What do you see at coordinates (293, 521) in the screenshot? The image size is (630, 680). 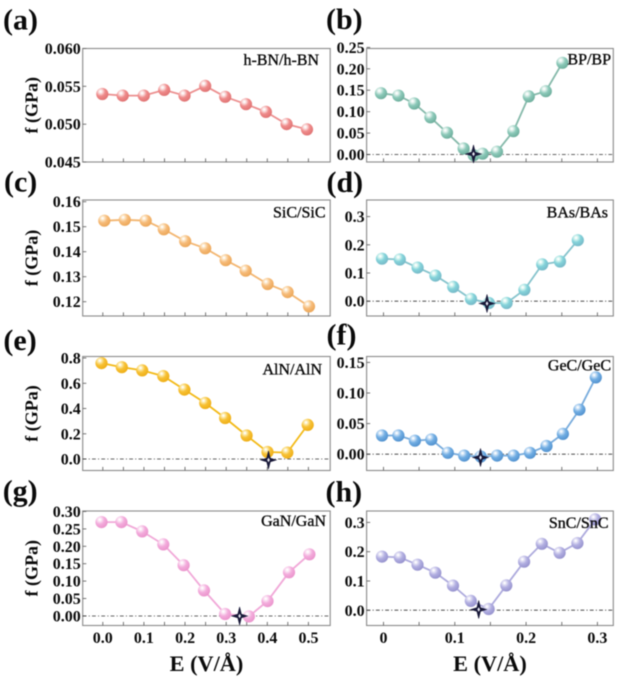 I see `svg-text: GaN/GaN` at bounding box center [293, 521].